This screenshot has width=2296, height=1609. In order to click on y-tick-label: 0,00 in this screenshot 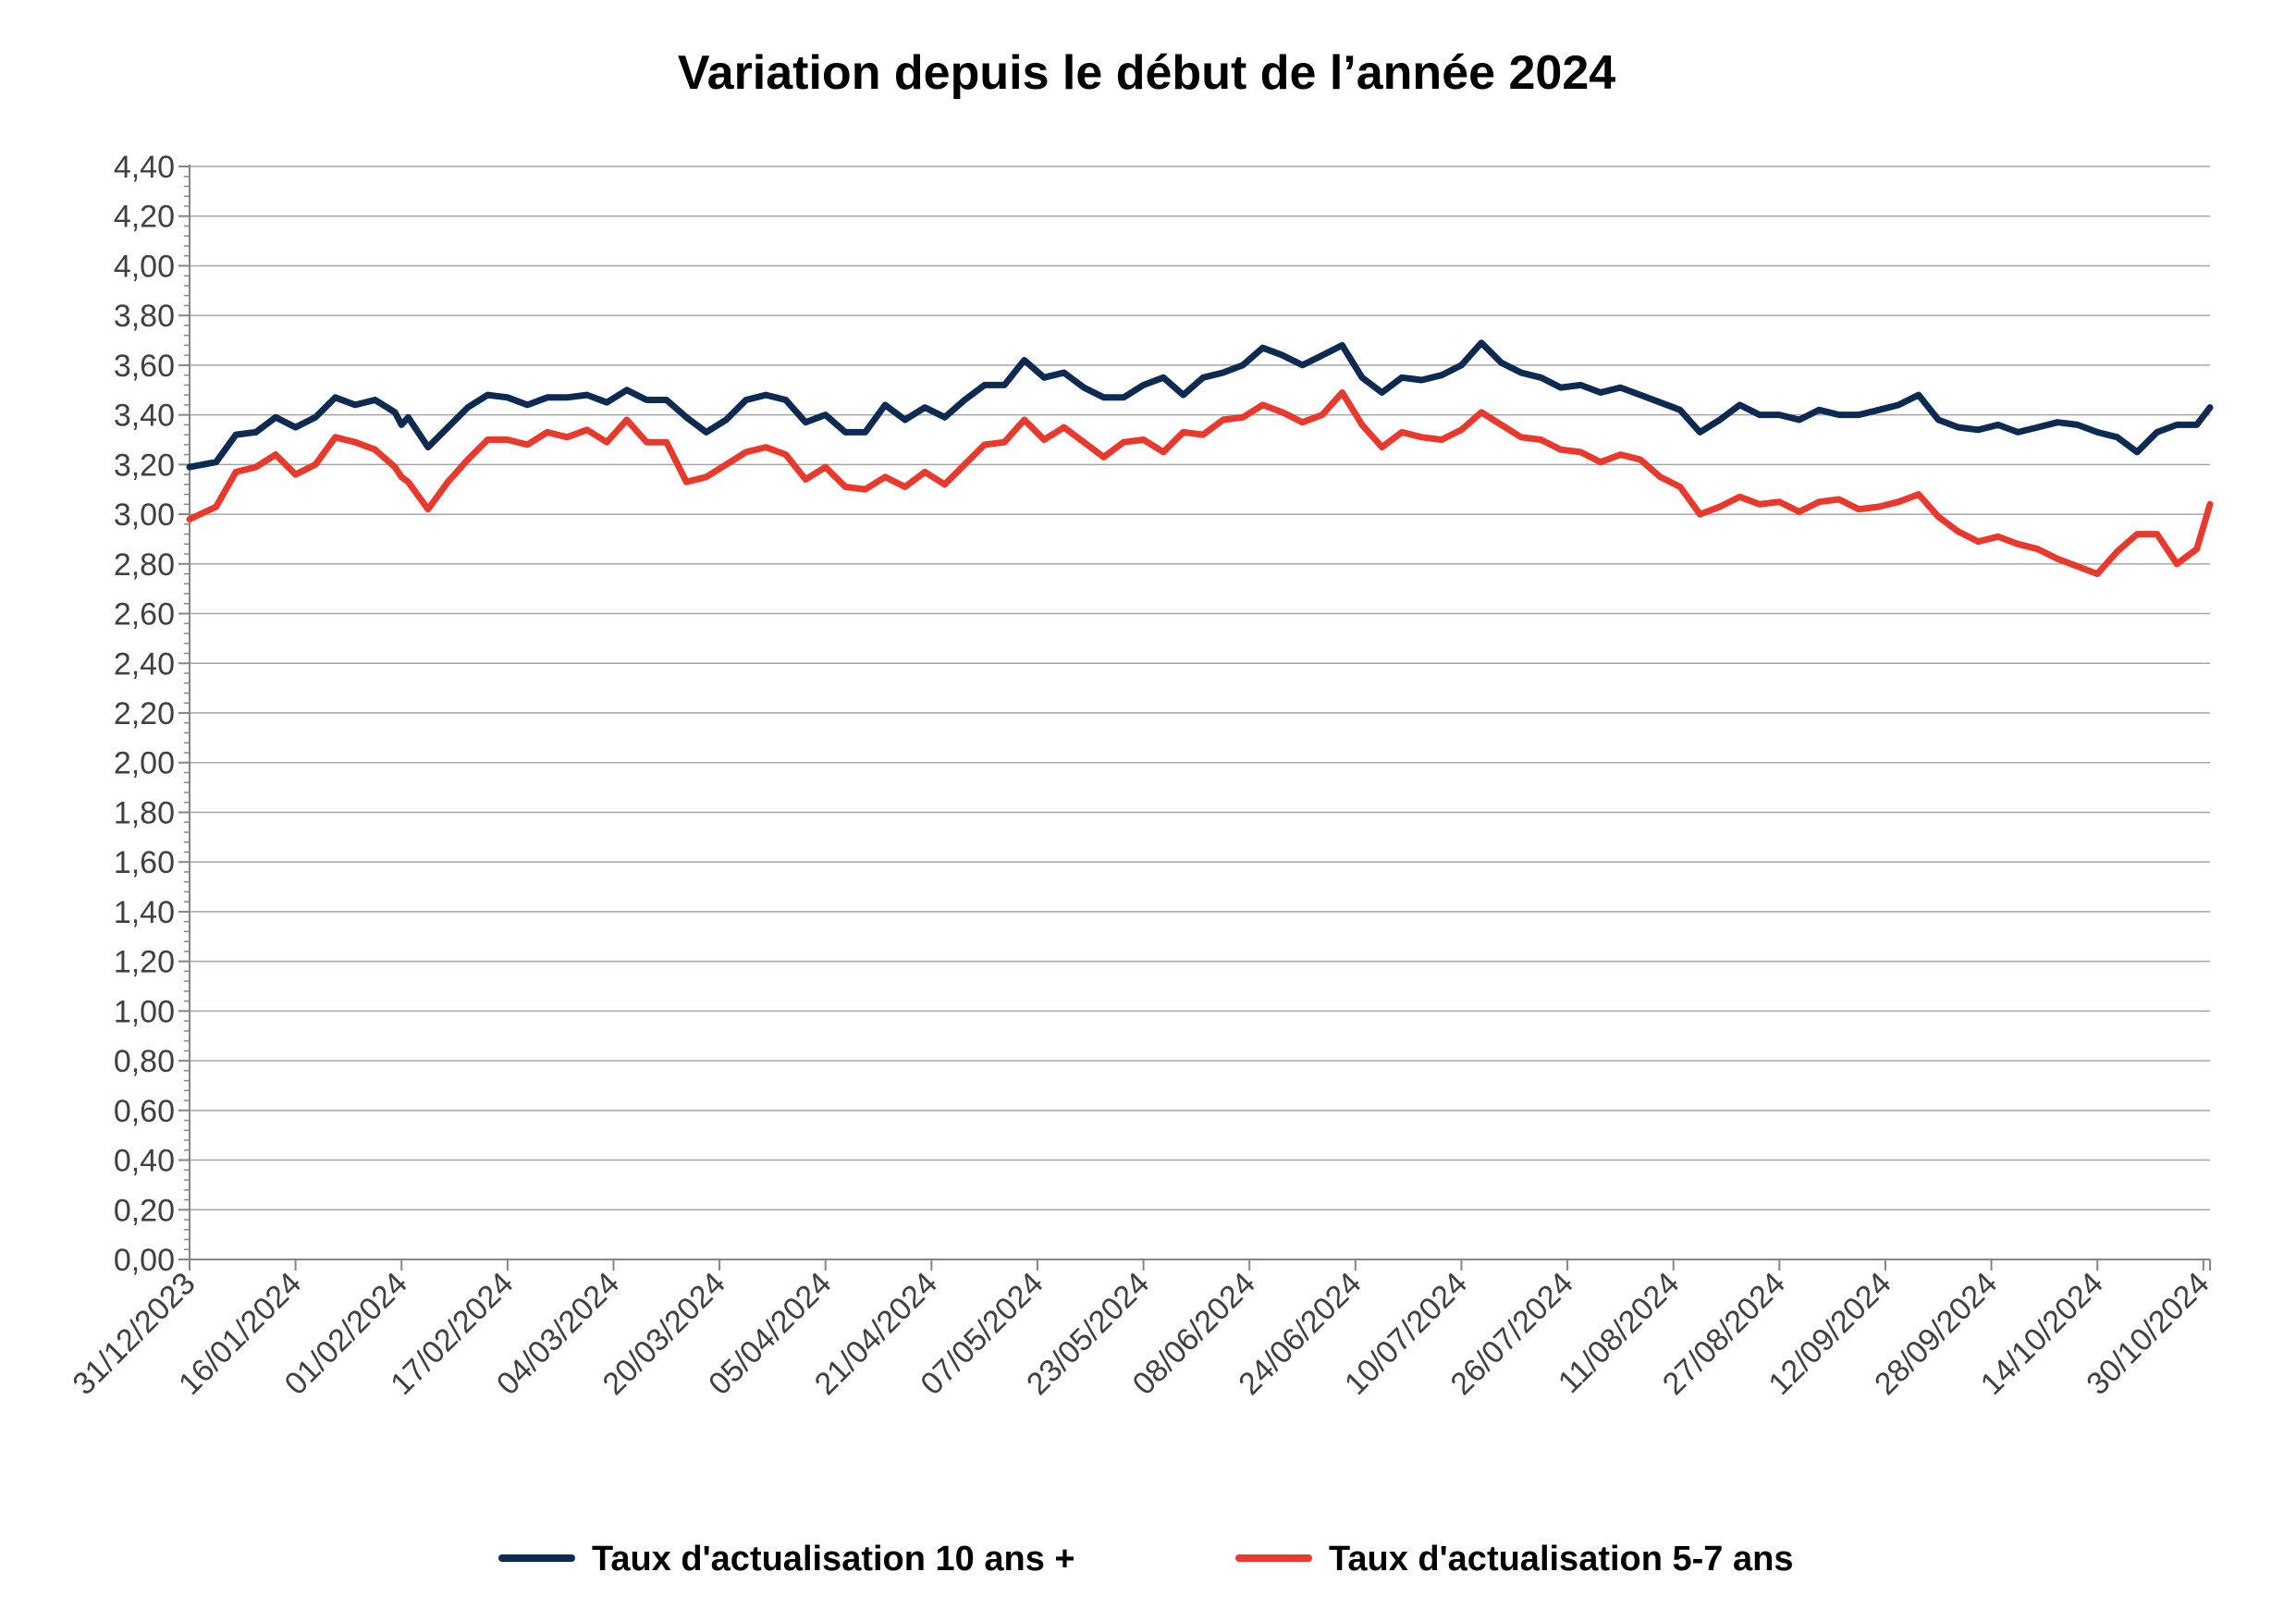, I will do `click(144, 1261)`.